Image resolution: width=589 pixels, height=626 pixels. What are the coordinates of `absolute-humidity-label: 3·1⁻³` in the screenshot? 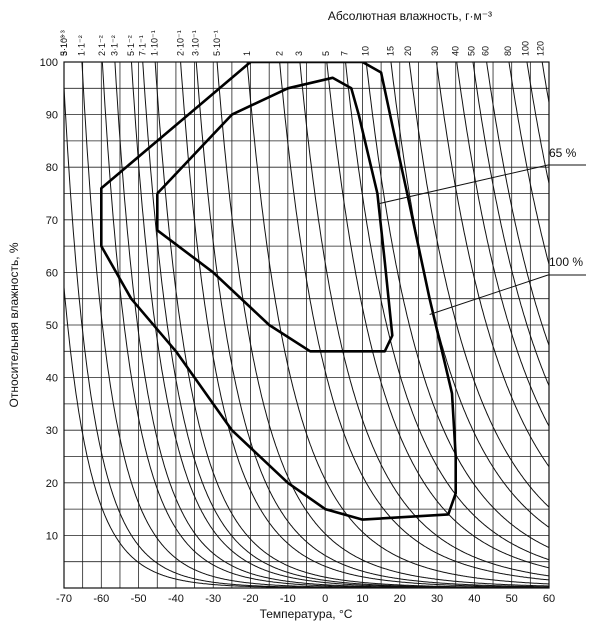 It's located at (64, 45).